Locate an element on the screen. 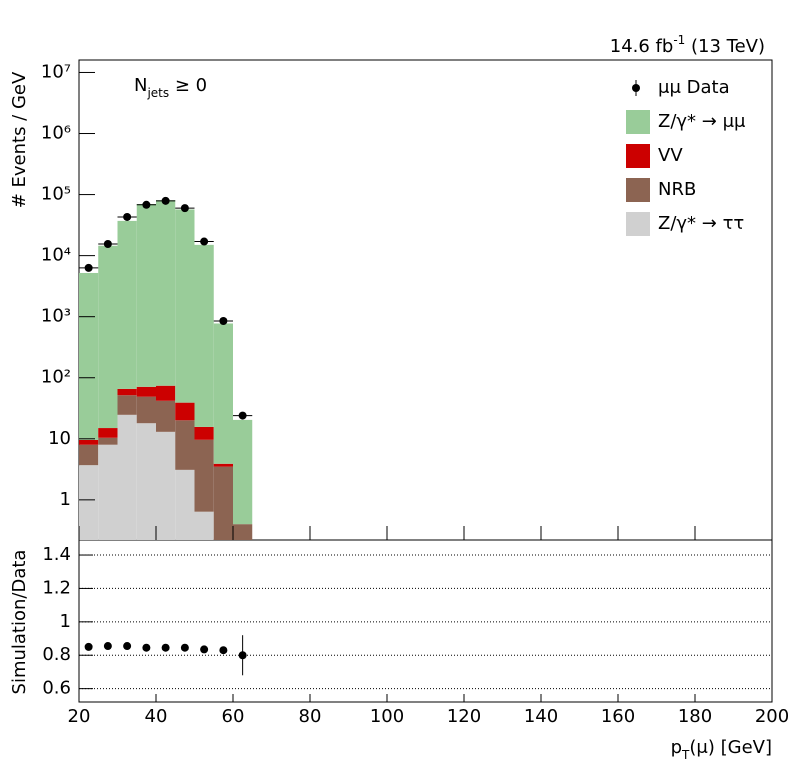 This screenshot has height=772, width=796. y-tick-label: 10⁶ is located at coordinates (56, 133).